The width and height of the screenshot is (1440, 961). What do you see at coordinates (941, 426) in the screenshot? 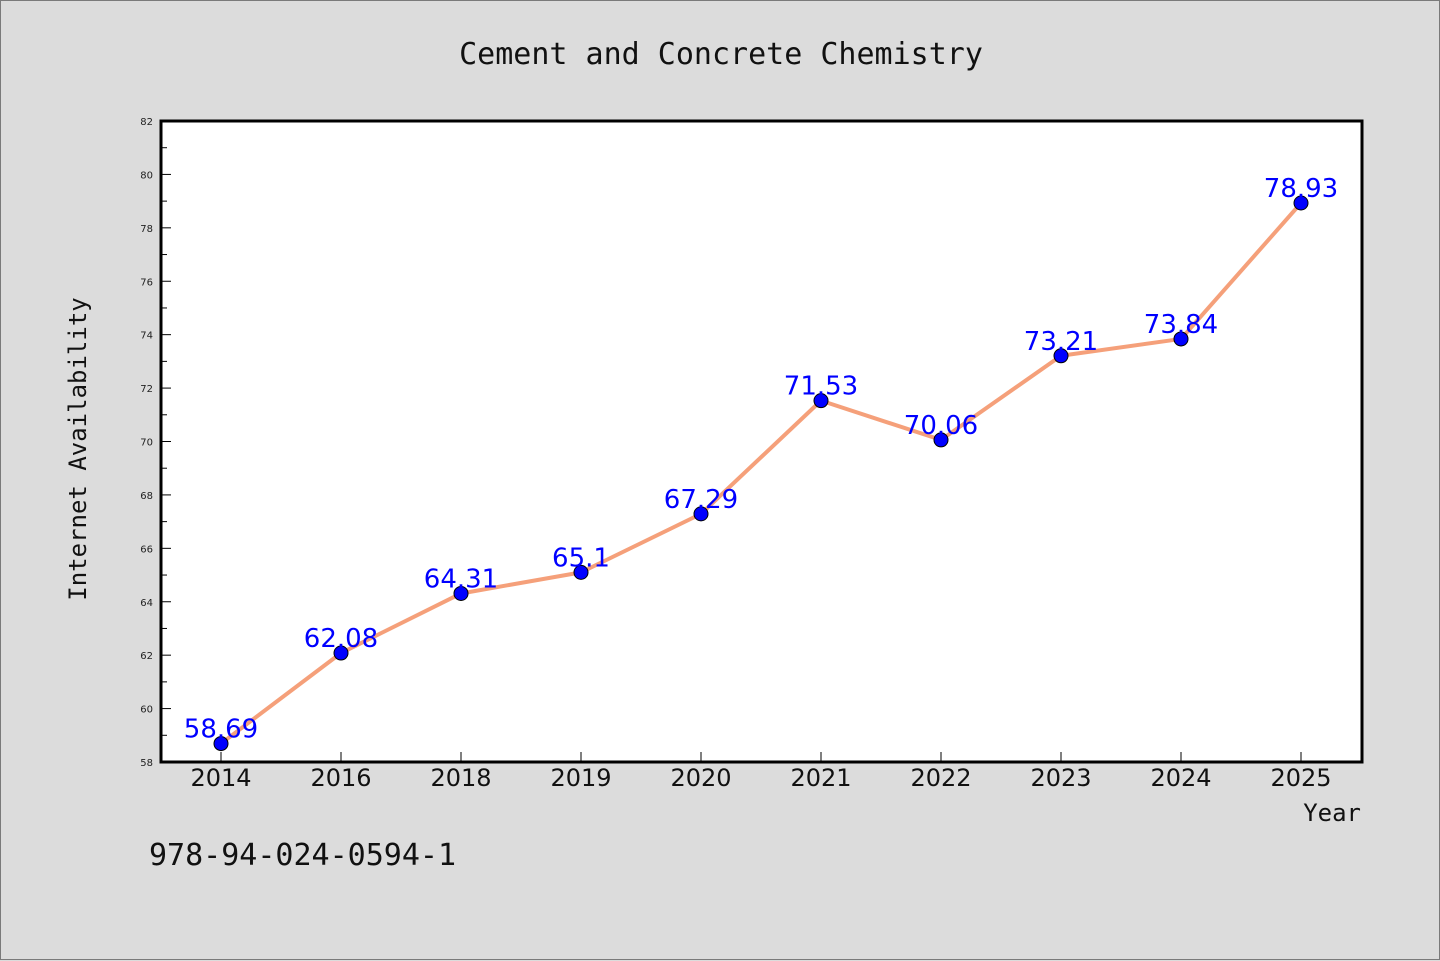
I see `data-label: 70.06` at bounding box center [941, 426].